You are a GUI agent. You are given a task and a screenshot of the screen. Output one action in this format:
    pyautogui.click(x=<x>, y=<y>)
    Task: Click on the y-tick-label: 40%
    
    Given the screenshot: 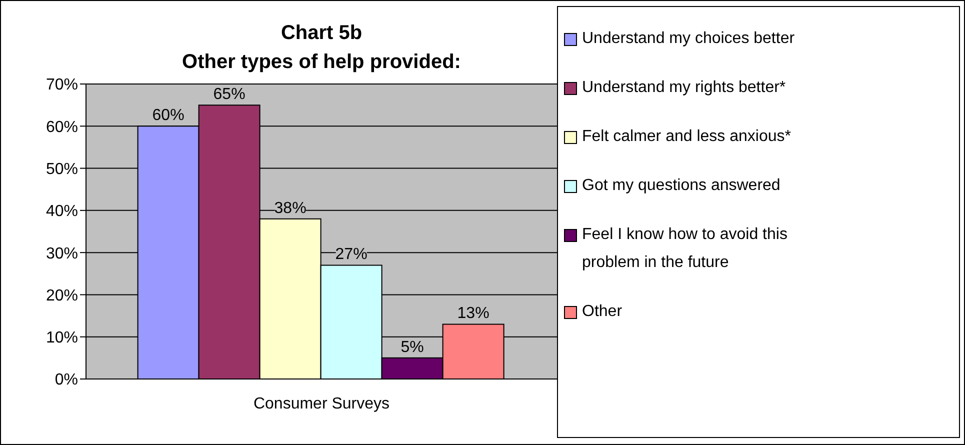 What is the action you would take?
    pyautogui.click(x=62, y=211)
    